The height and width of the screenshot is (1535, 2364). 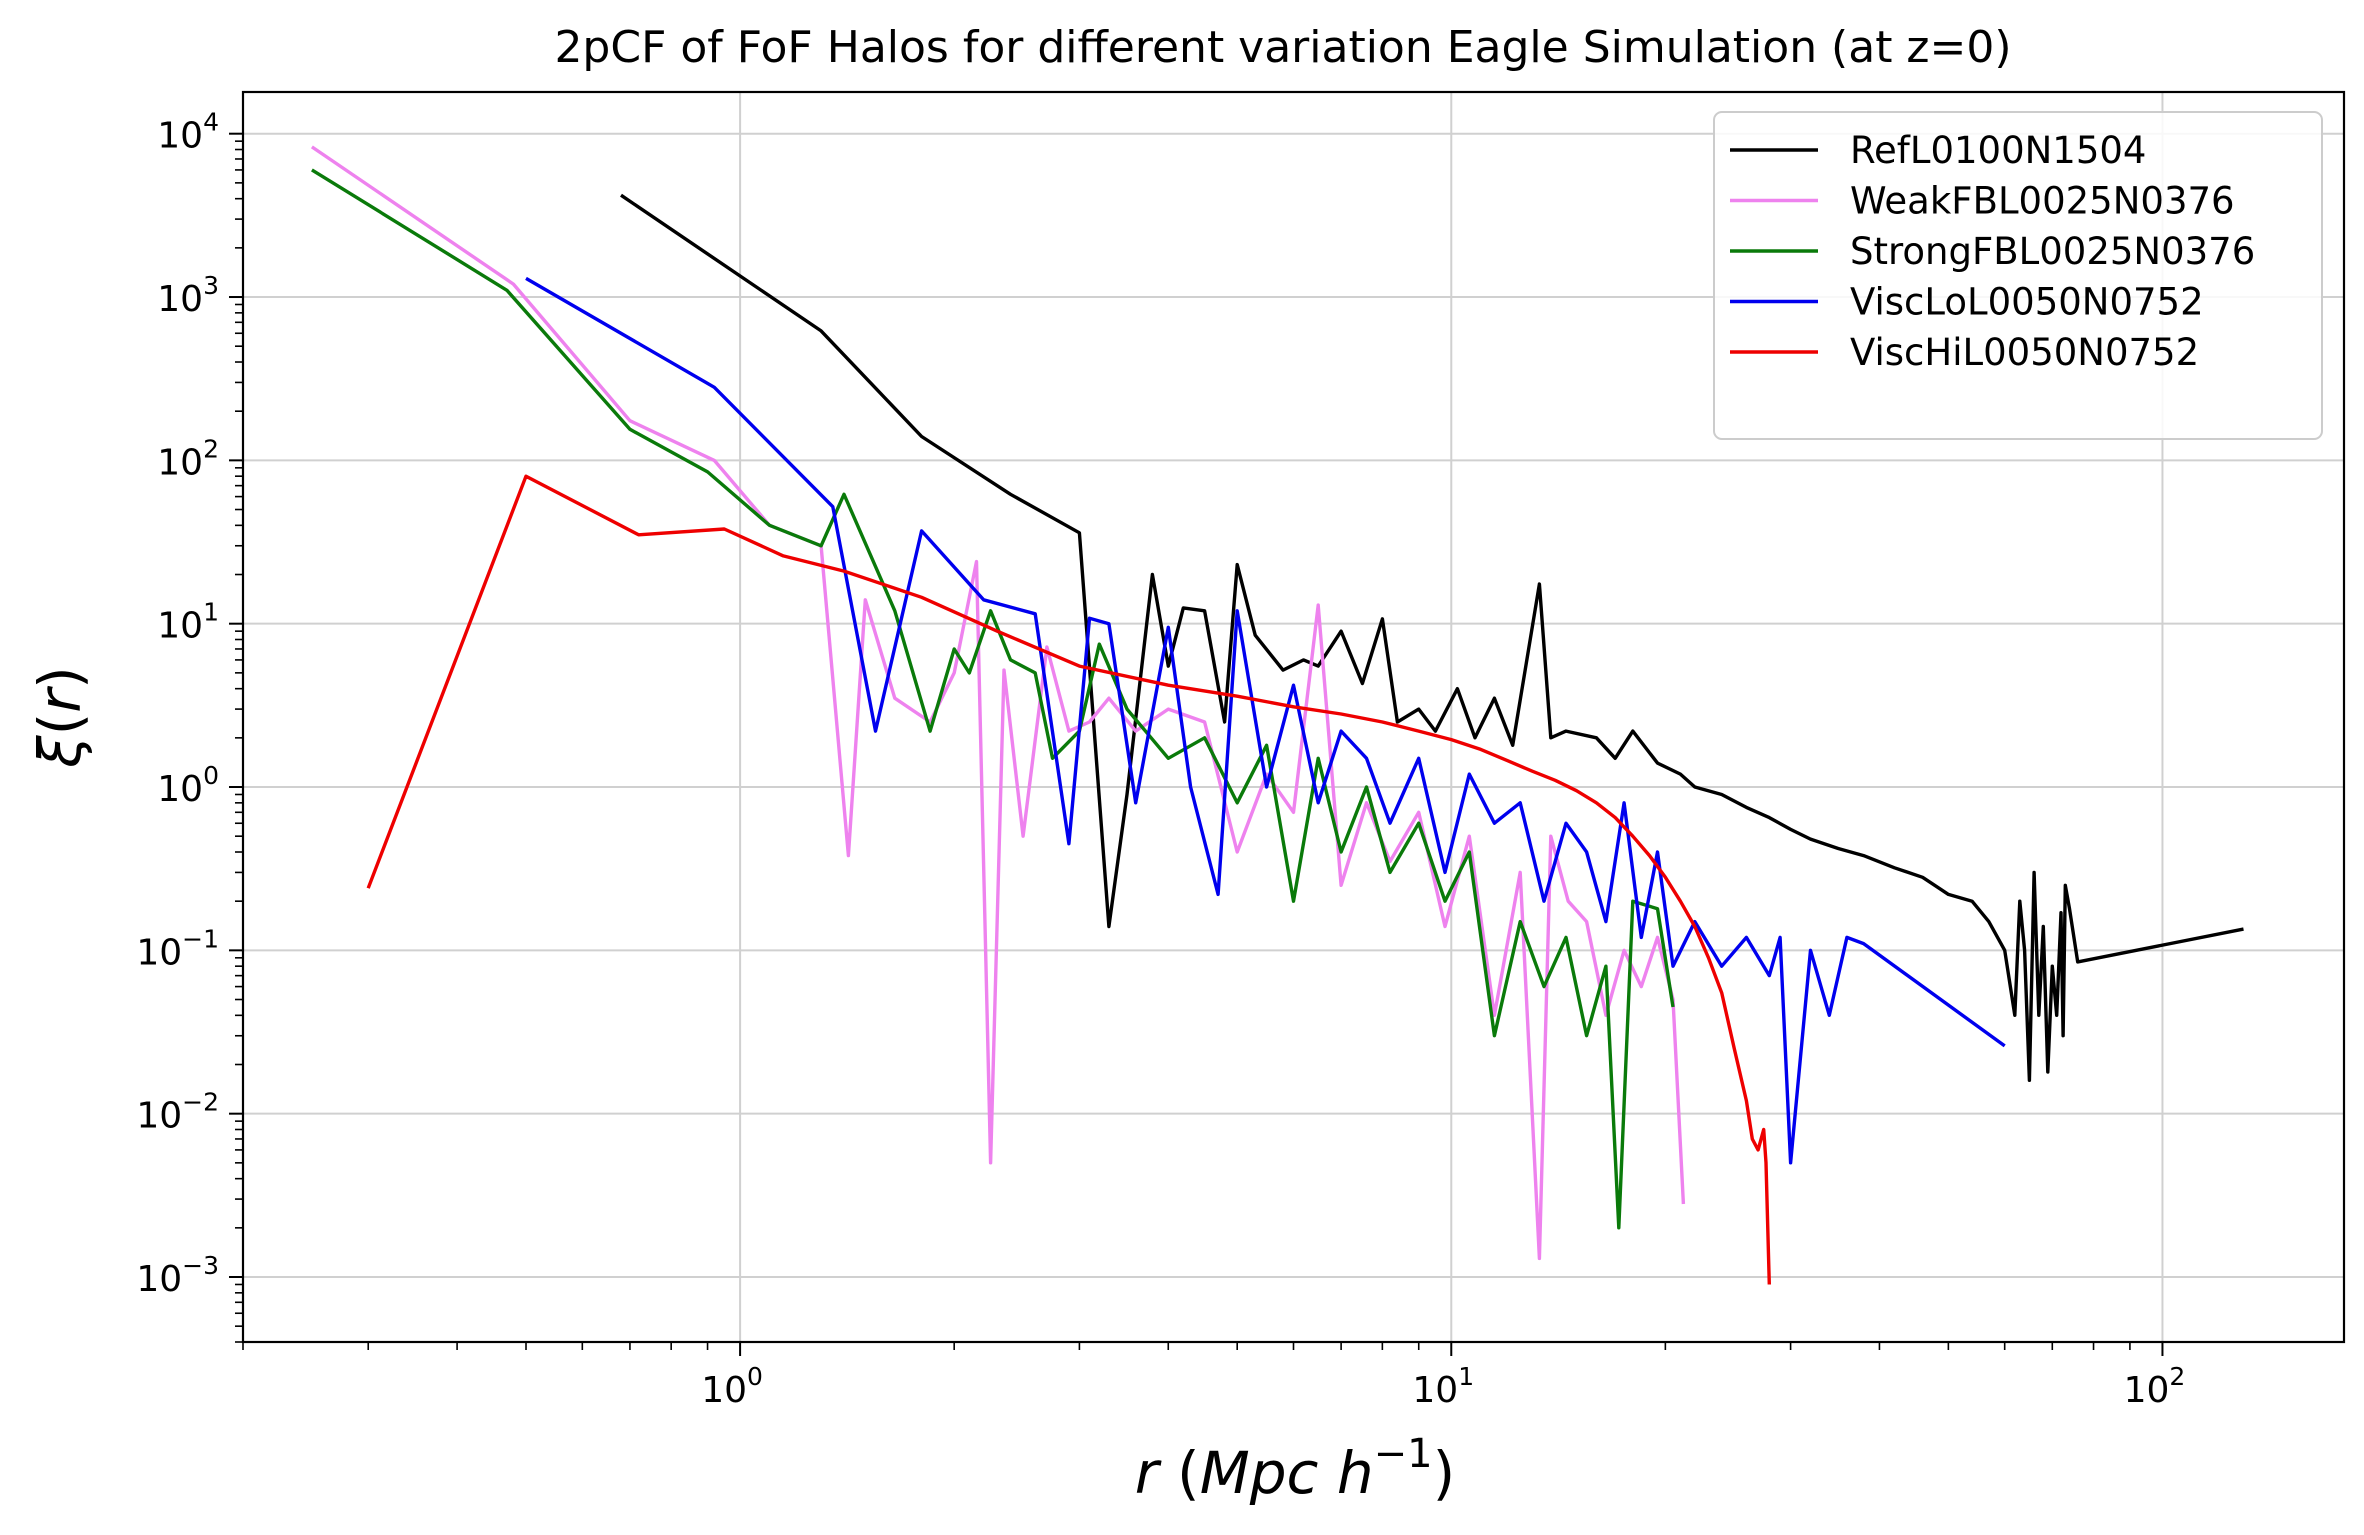 I want to click on x-axis-label-unit: Mpc h, so click(x=1287, y=1473).